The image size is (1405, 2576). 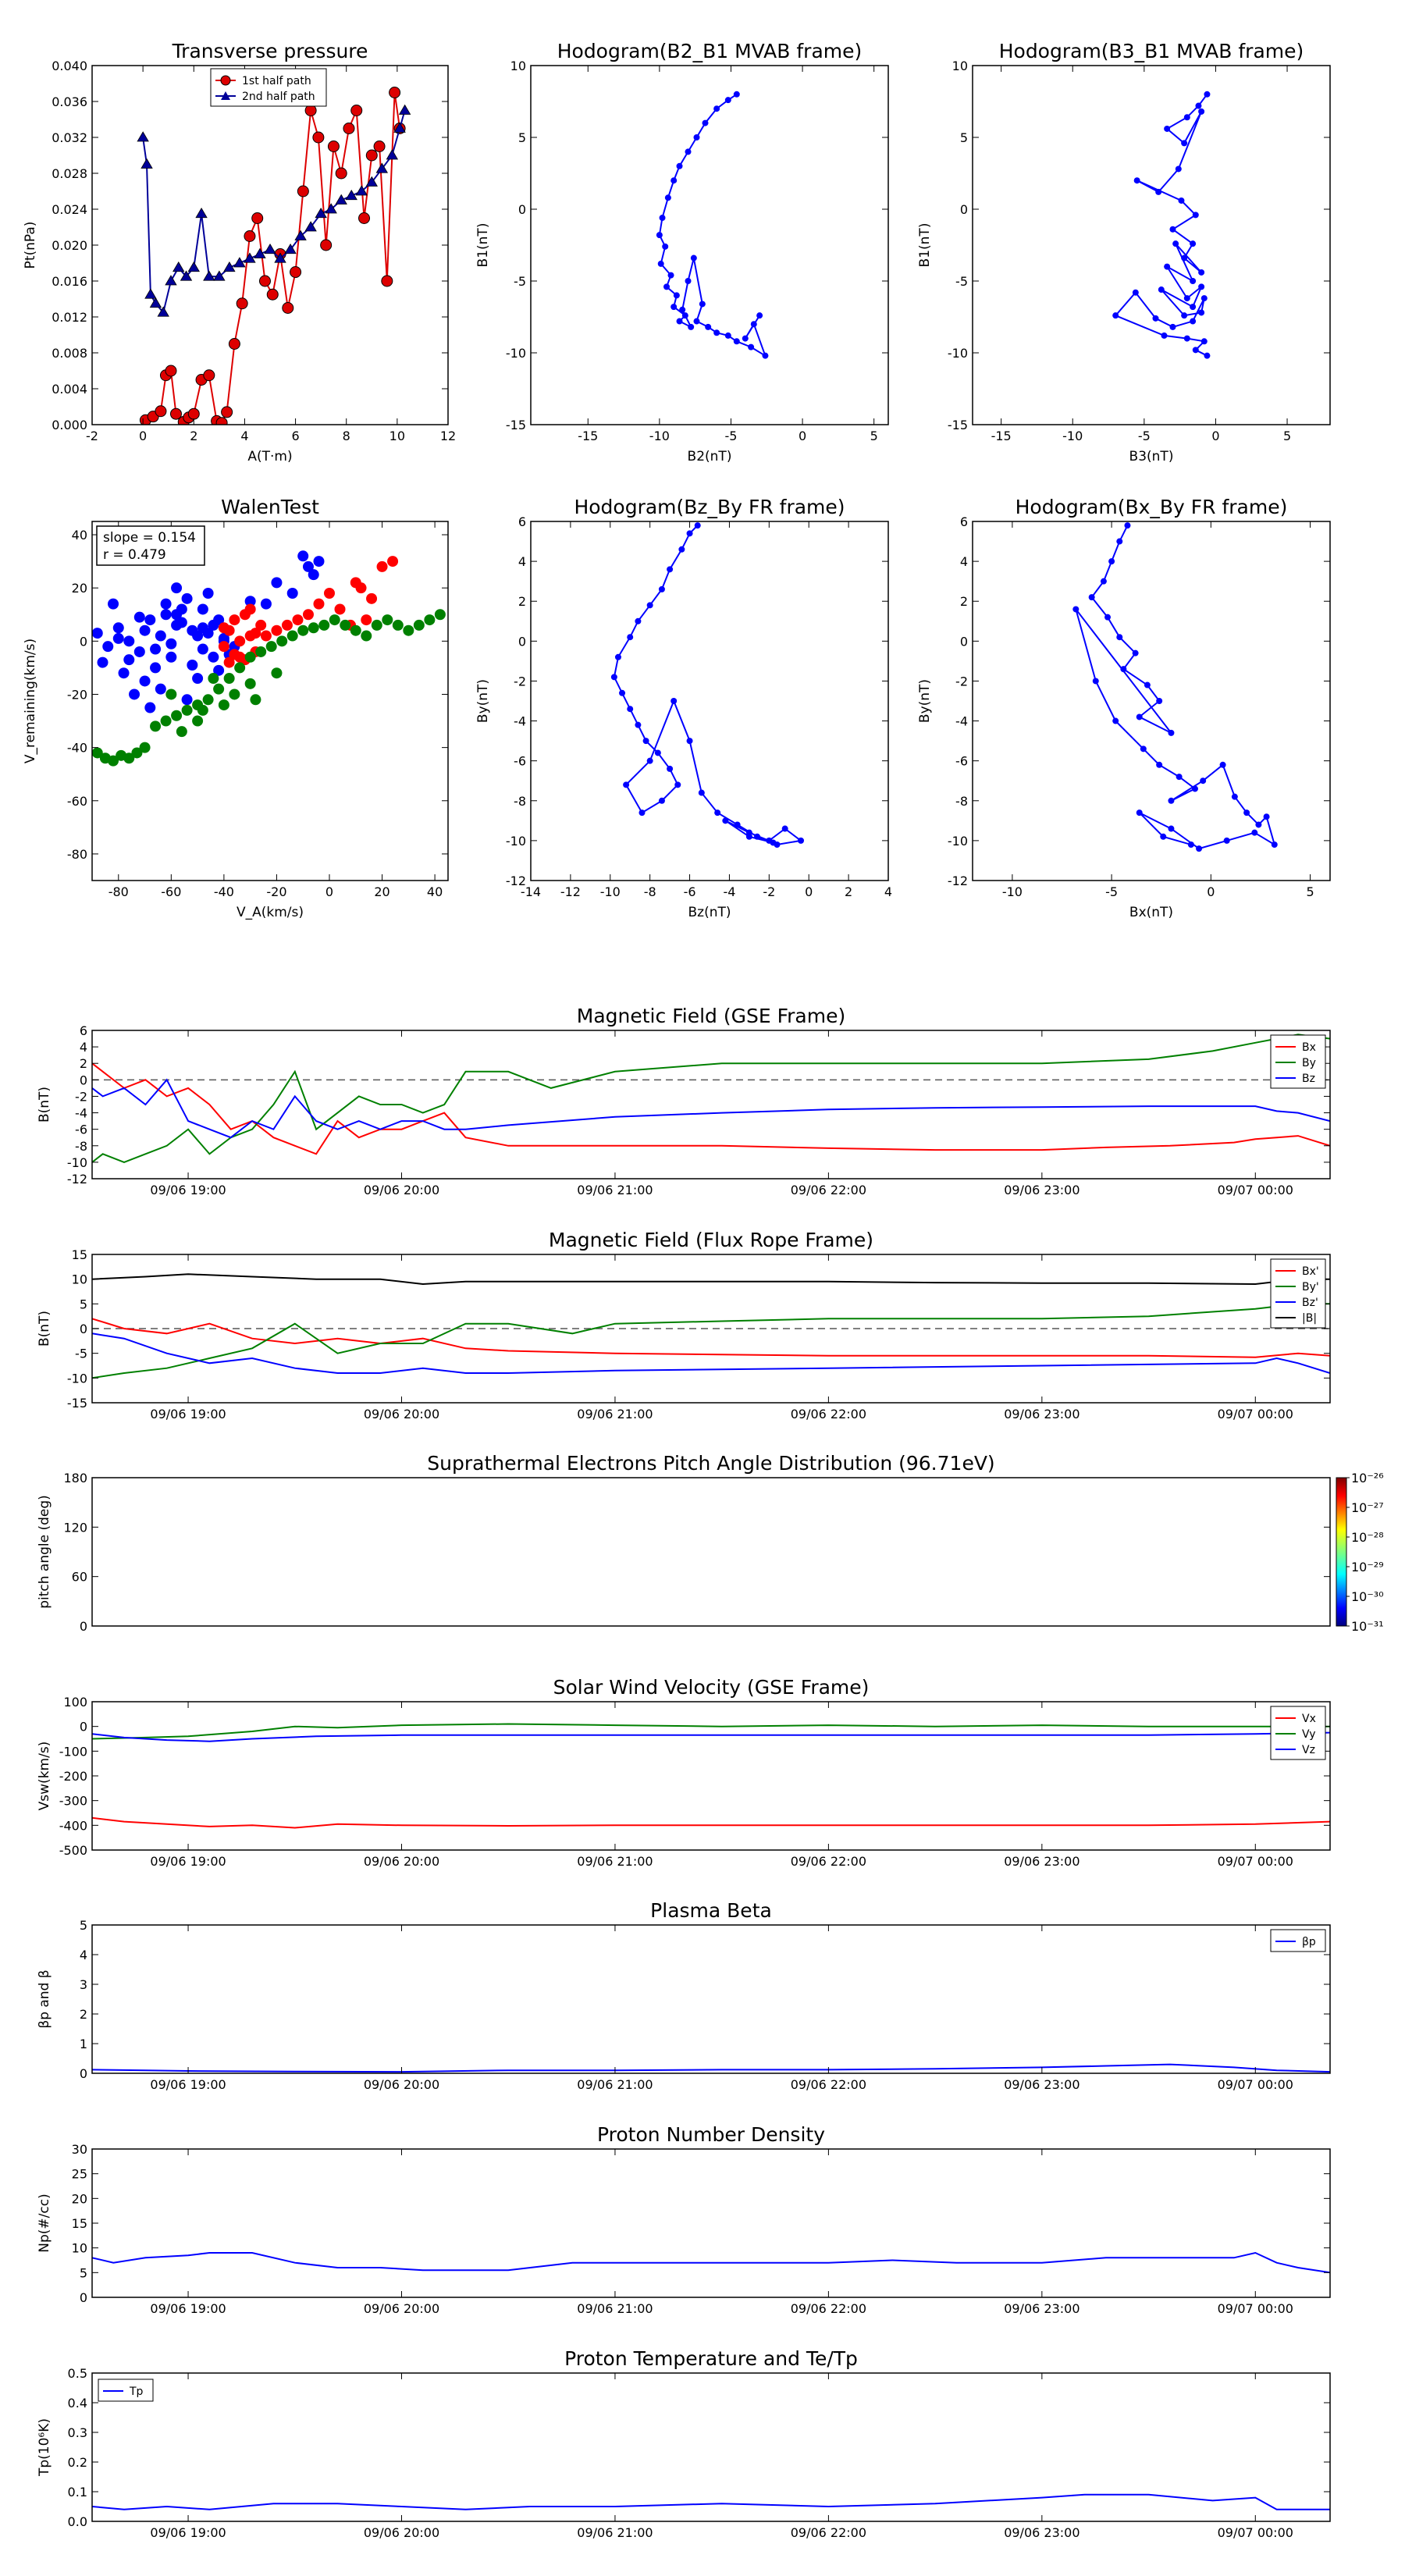 What do you see at coordinates (402, 1190) in the screenshot?
I see `x-tick-label: 09/06 20:00` at bounding box center [402, 1190].